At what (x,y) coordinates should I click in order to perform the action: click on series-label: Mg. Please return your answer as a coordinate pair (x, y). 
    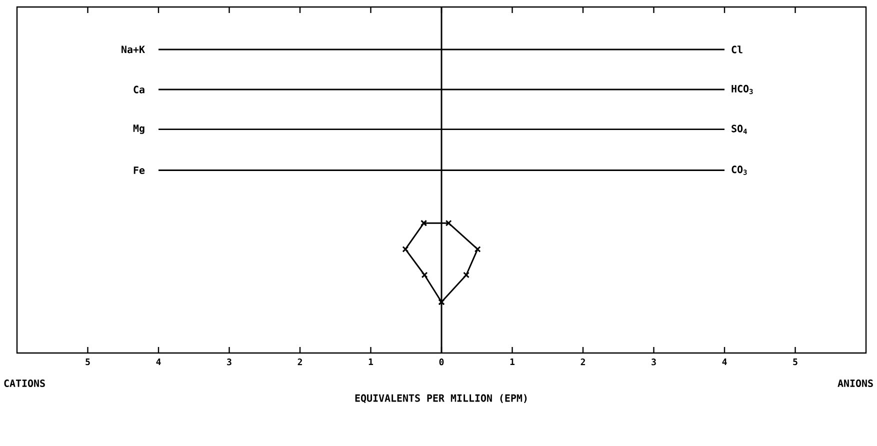
    Looking at the image, I should click on (138, 129).